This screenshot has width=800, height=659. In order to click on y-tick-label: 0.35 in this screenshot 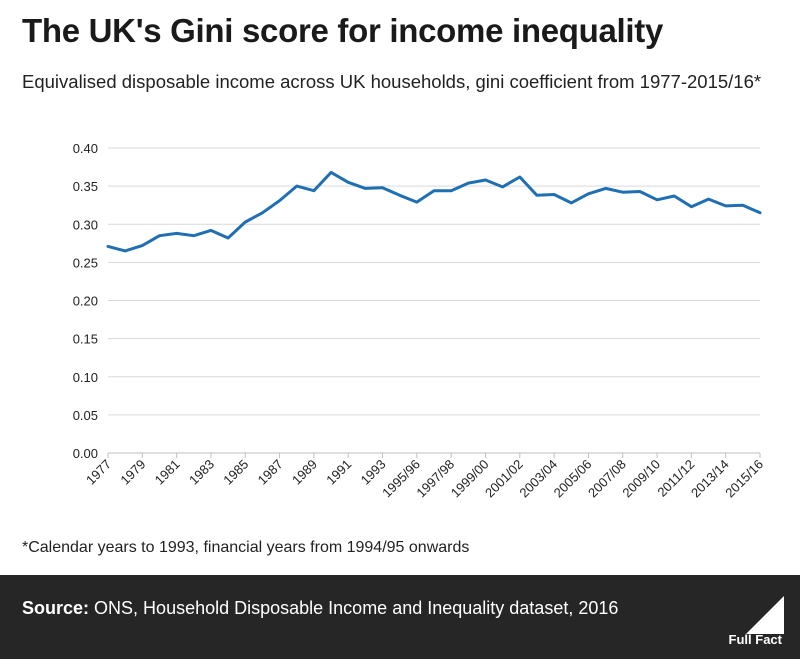, I will do `click(85, 186)`.